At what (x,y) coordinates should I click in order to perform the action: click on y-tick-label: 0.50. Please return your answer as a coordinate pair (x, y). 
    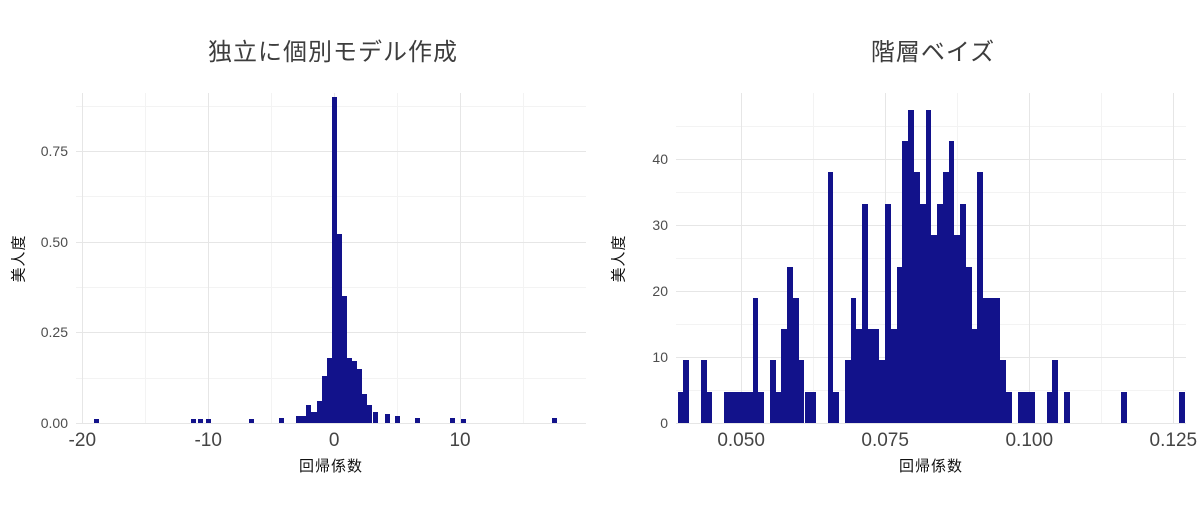
    Looking at the image, I should click on (54, 241).